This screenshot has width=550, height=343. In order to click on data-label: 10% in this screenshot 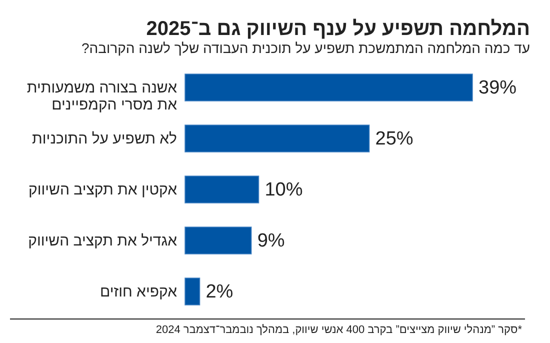, I will do `click(283, 190)`.